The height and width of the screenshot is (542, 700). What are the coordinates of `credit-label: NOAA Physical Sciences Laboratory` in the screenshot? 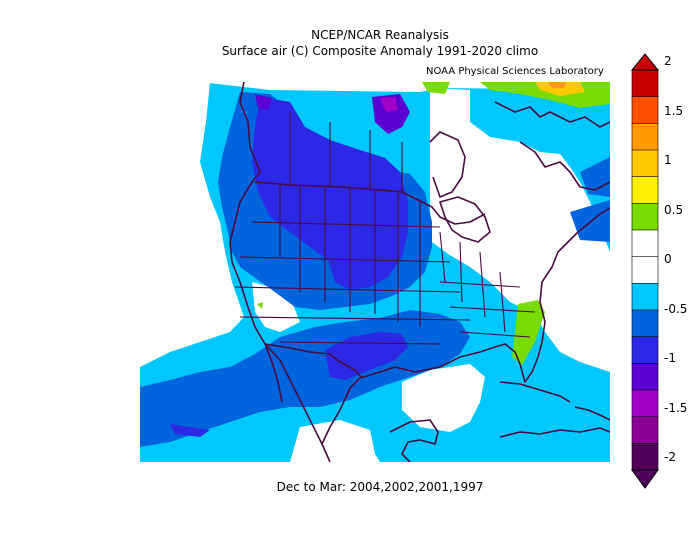 It's located at (515, 71).